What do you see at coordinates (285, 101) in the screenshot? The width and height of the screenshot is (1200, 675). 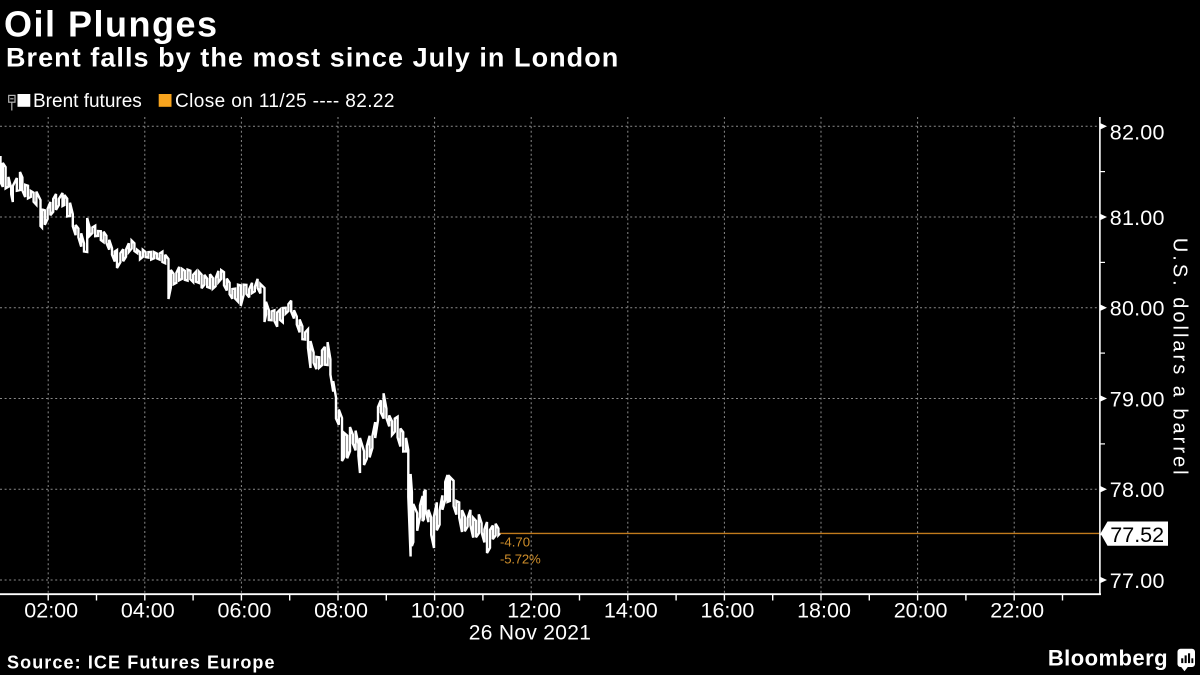 I see `svg-text: Close on 11/25 ---- 82.22` at bounding box center [285, 101].